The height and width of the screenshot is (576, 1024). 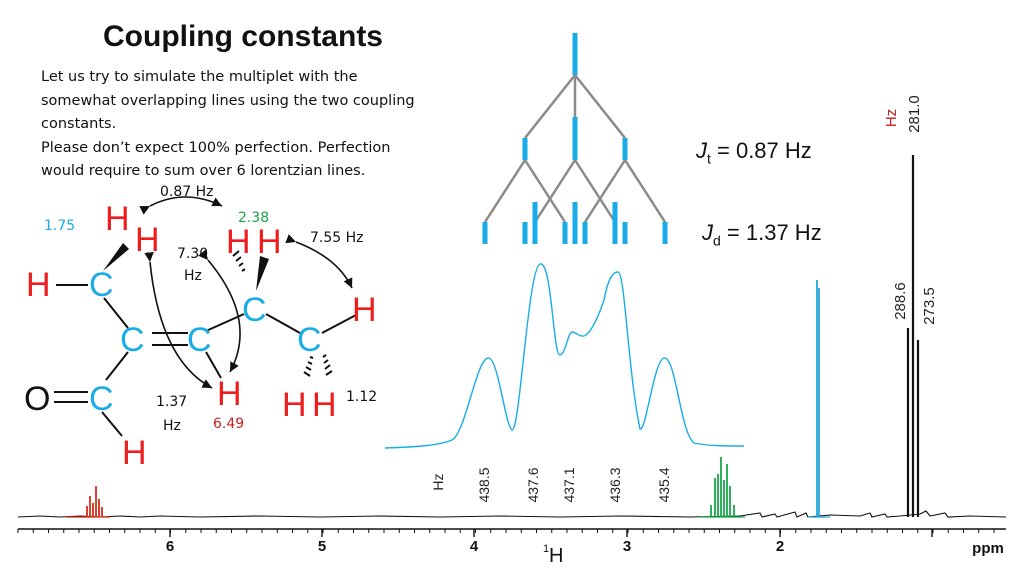 I want to click on shift-label: 6.49, so click(x=228, y=424).